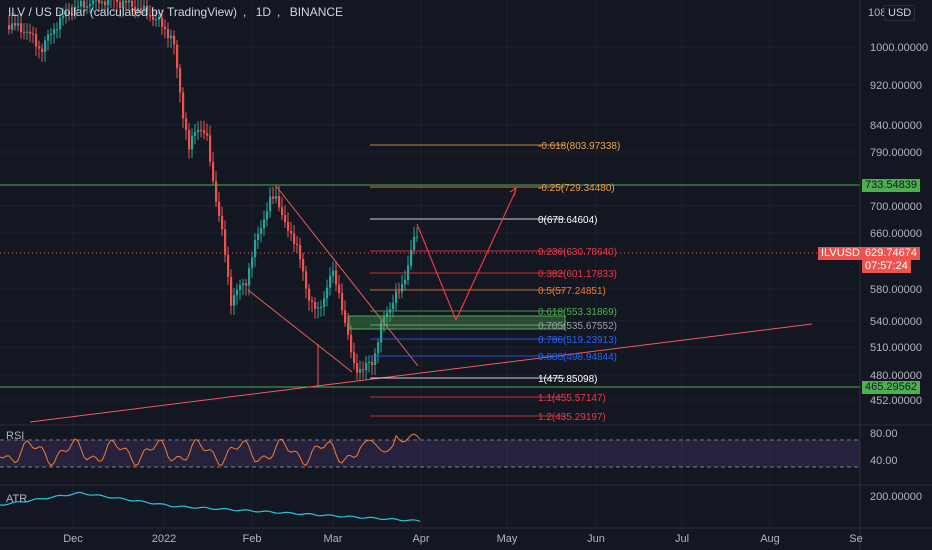 This screenshot has height=550, width=932. Describe the element at coordinates (484, 220) in the screenshot. I see `fib-level: 0(678.64604)` at that location.